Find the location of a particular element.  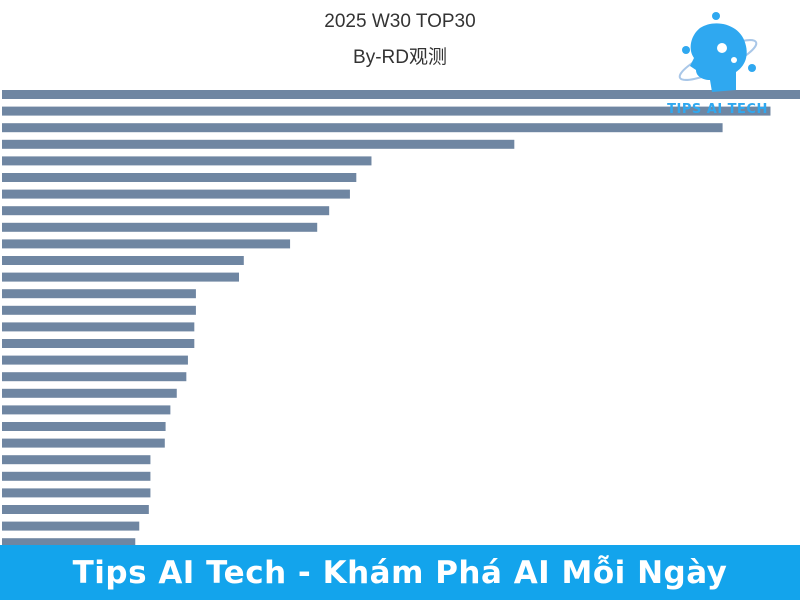

brand-logo: TIPS AI TECH is located at coordinates (720, 67).